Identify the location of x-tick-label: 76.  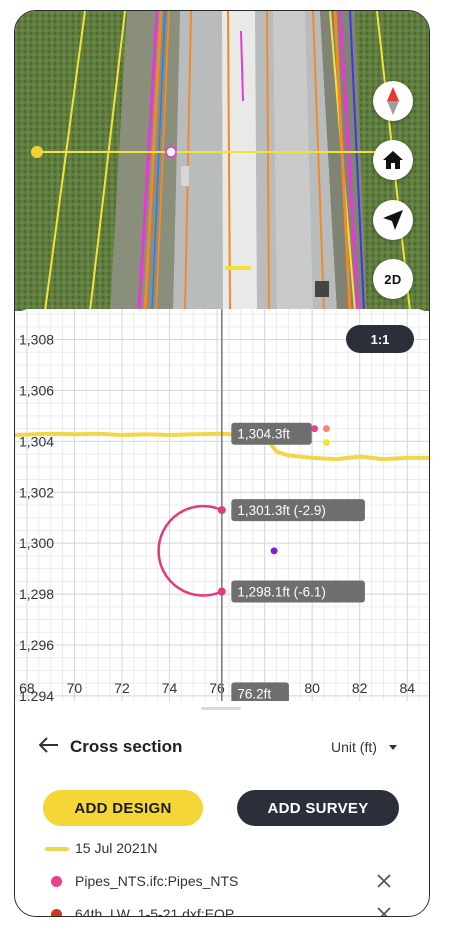
(217, 688).